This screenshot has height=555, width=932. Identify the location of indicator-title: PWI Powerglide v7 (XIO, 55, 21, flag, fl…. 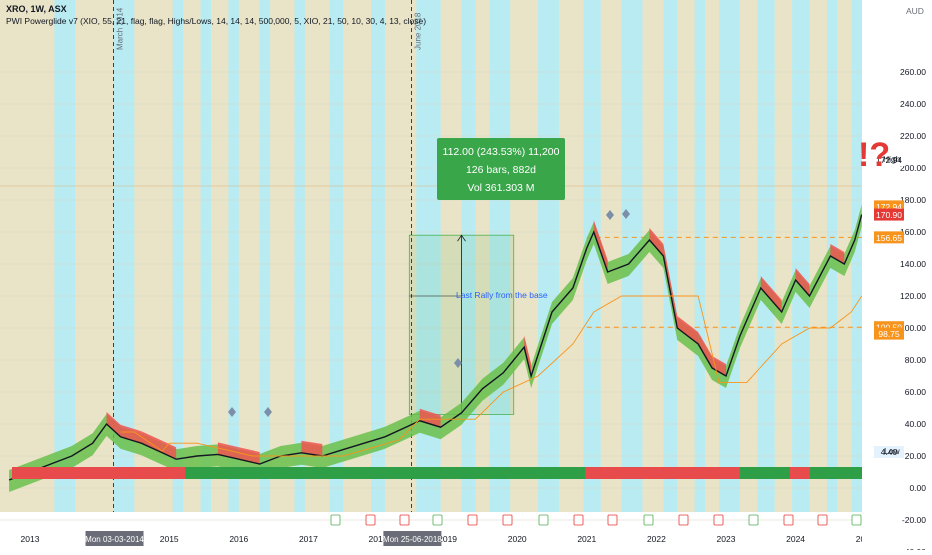
(216, 21).